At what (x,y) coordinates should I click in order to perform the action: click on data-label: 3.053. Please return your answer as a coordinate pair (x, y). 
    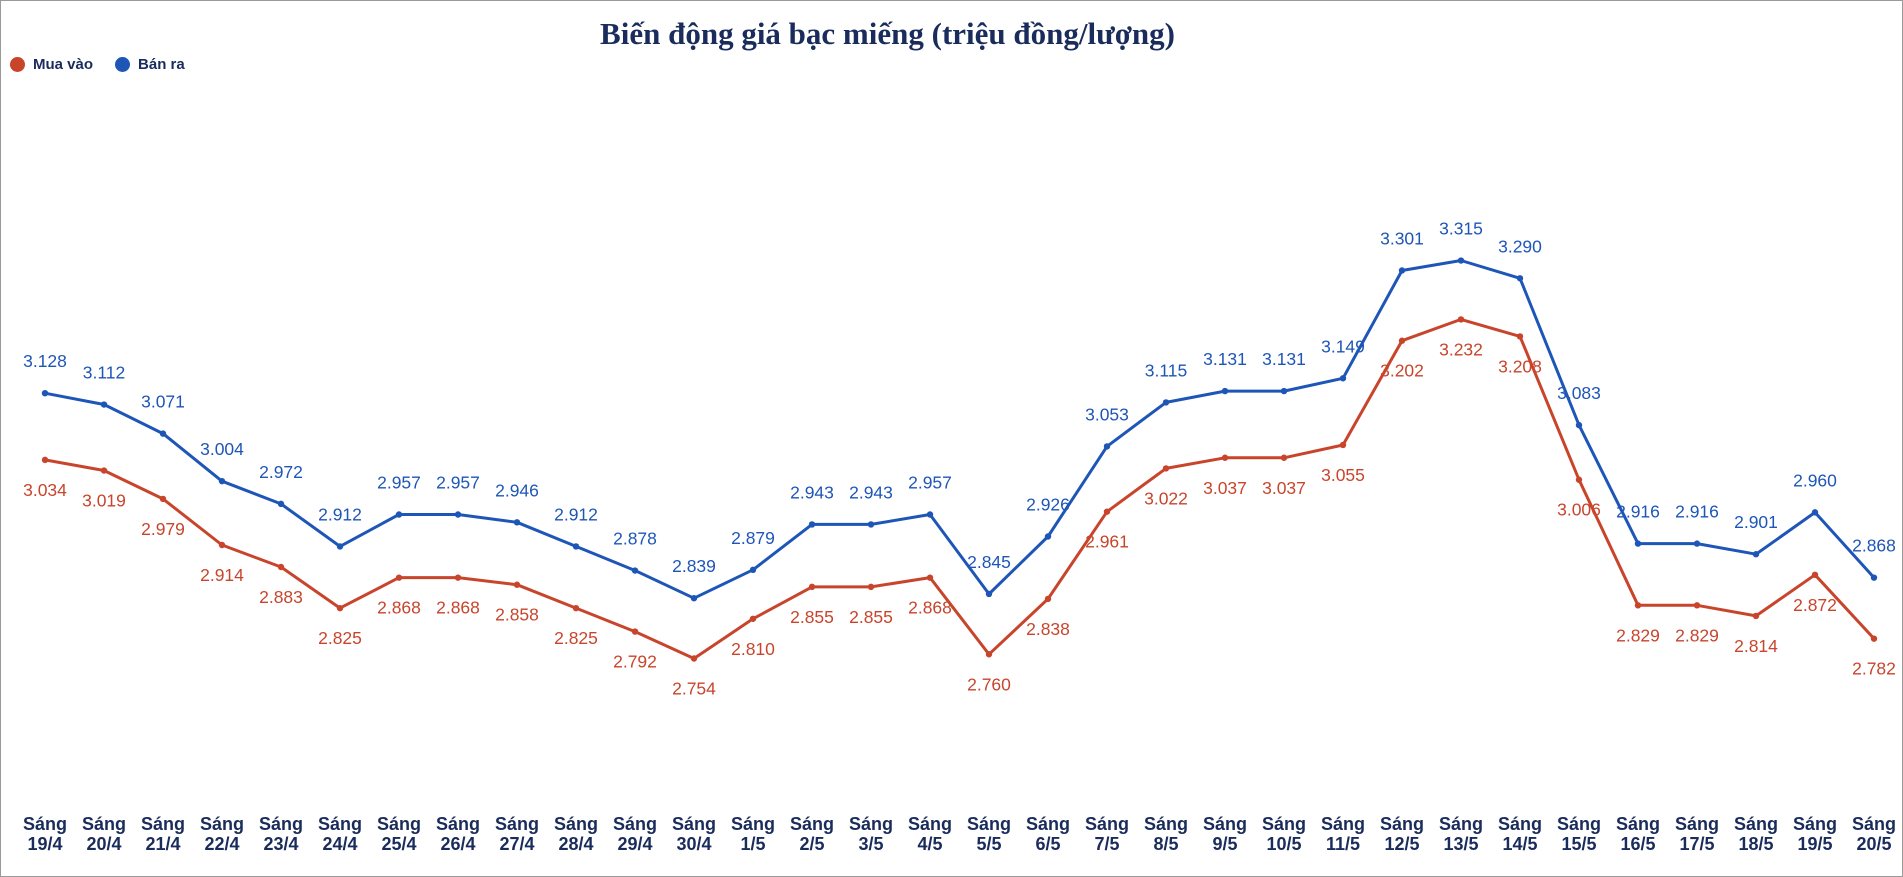
    Looking at the image, I should click on (1107, 414).